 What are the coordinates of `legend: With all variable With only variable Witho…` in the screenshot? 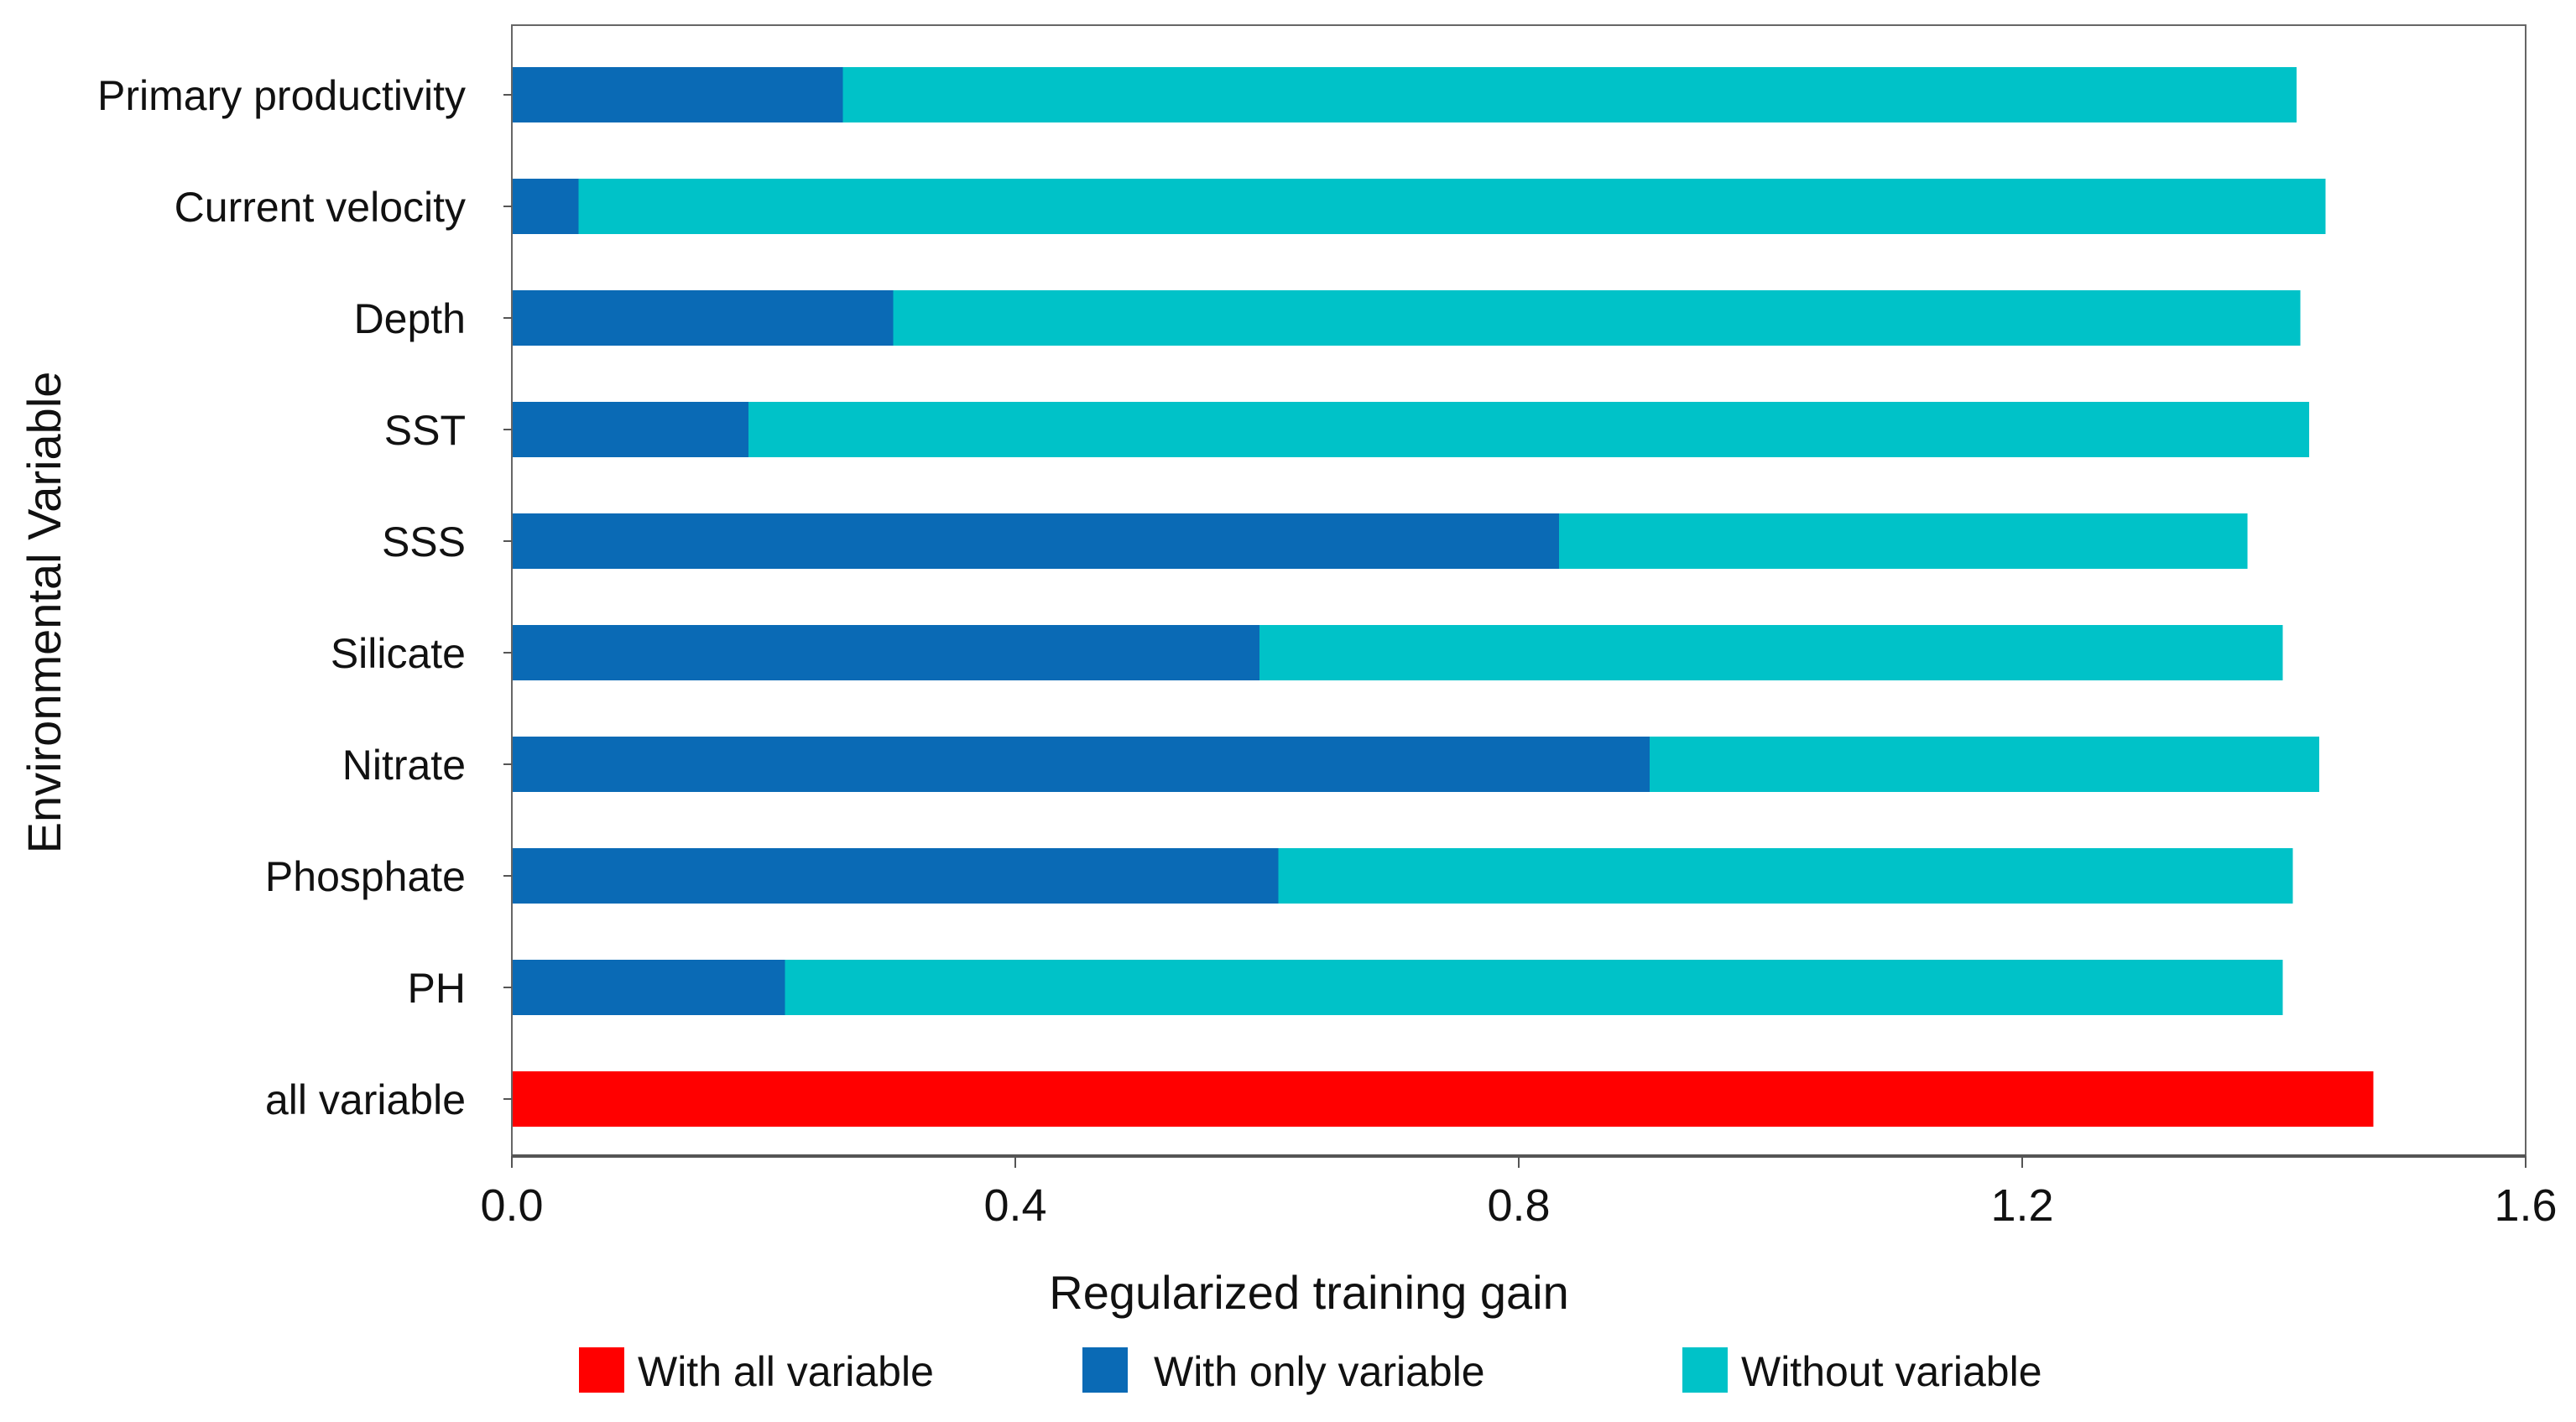 It's located at (1310, 1371).